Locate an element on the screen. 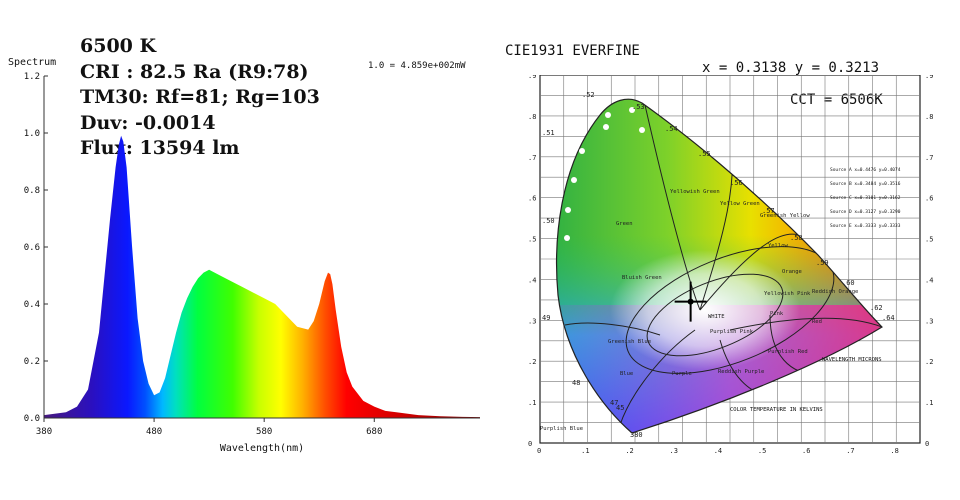 This screenshot has height=500, width=960. locus-label: .50 is located at coordinates (548, 221).